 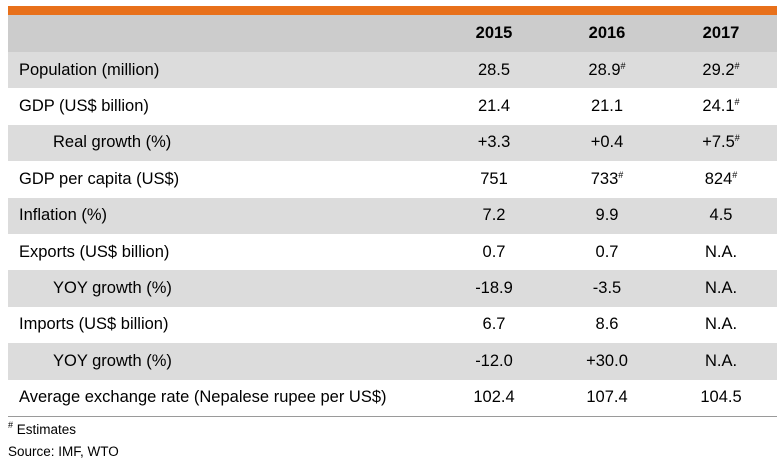 I want to click on table-cell: +3.3, so click(x=494, y=142).